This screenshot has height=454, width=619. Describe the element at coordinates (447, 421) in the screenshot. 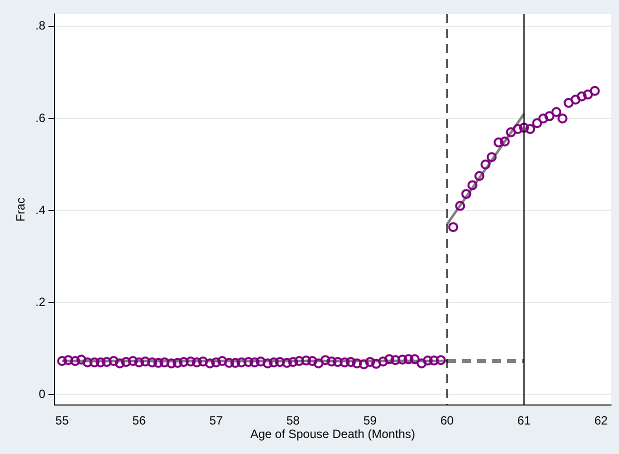

I see `x-tick-label: 60` at that location.